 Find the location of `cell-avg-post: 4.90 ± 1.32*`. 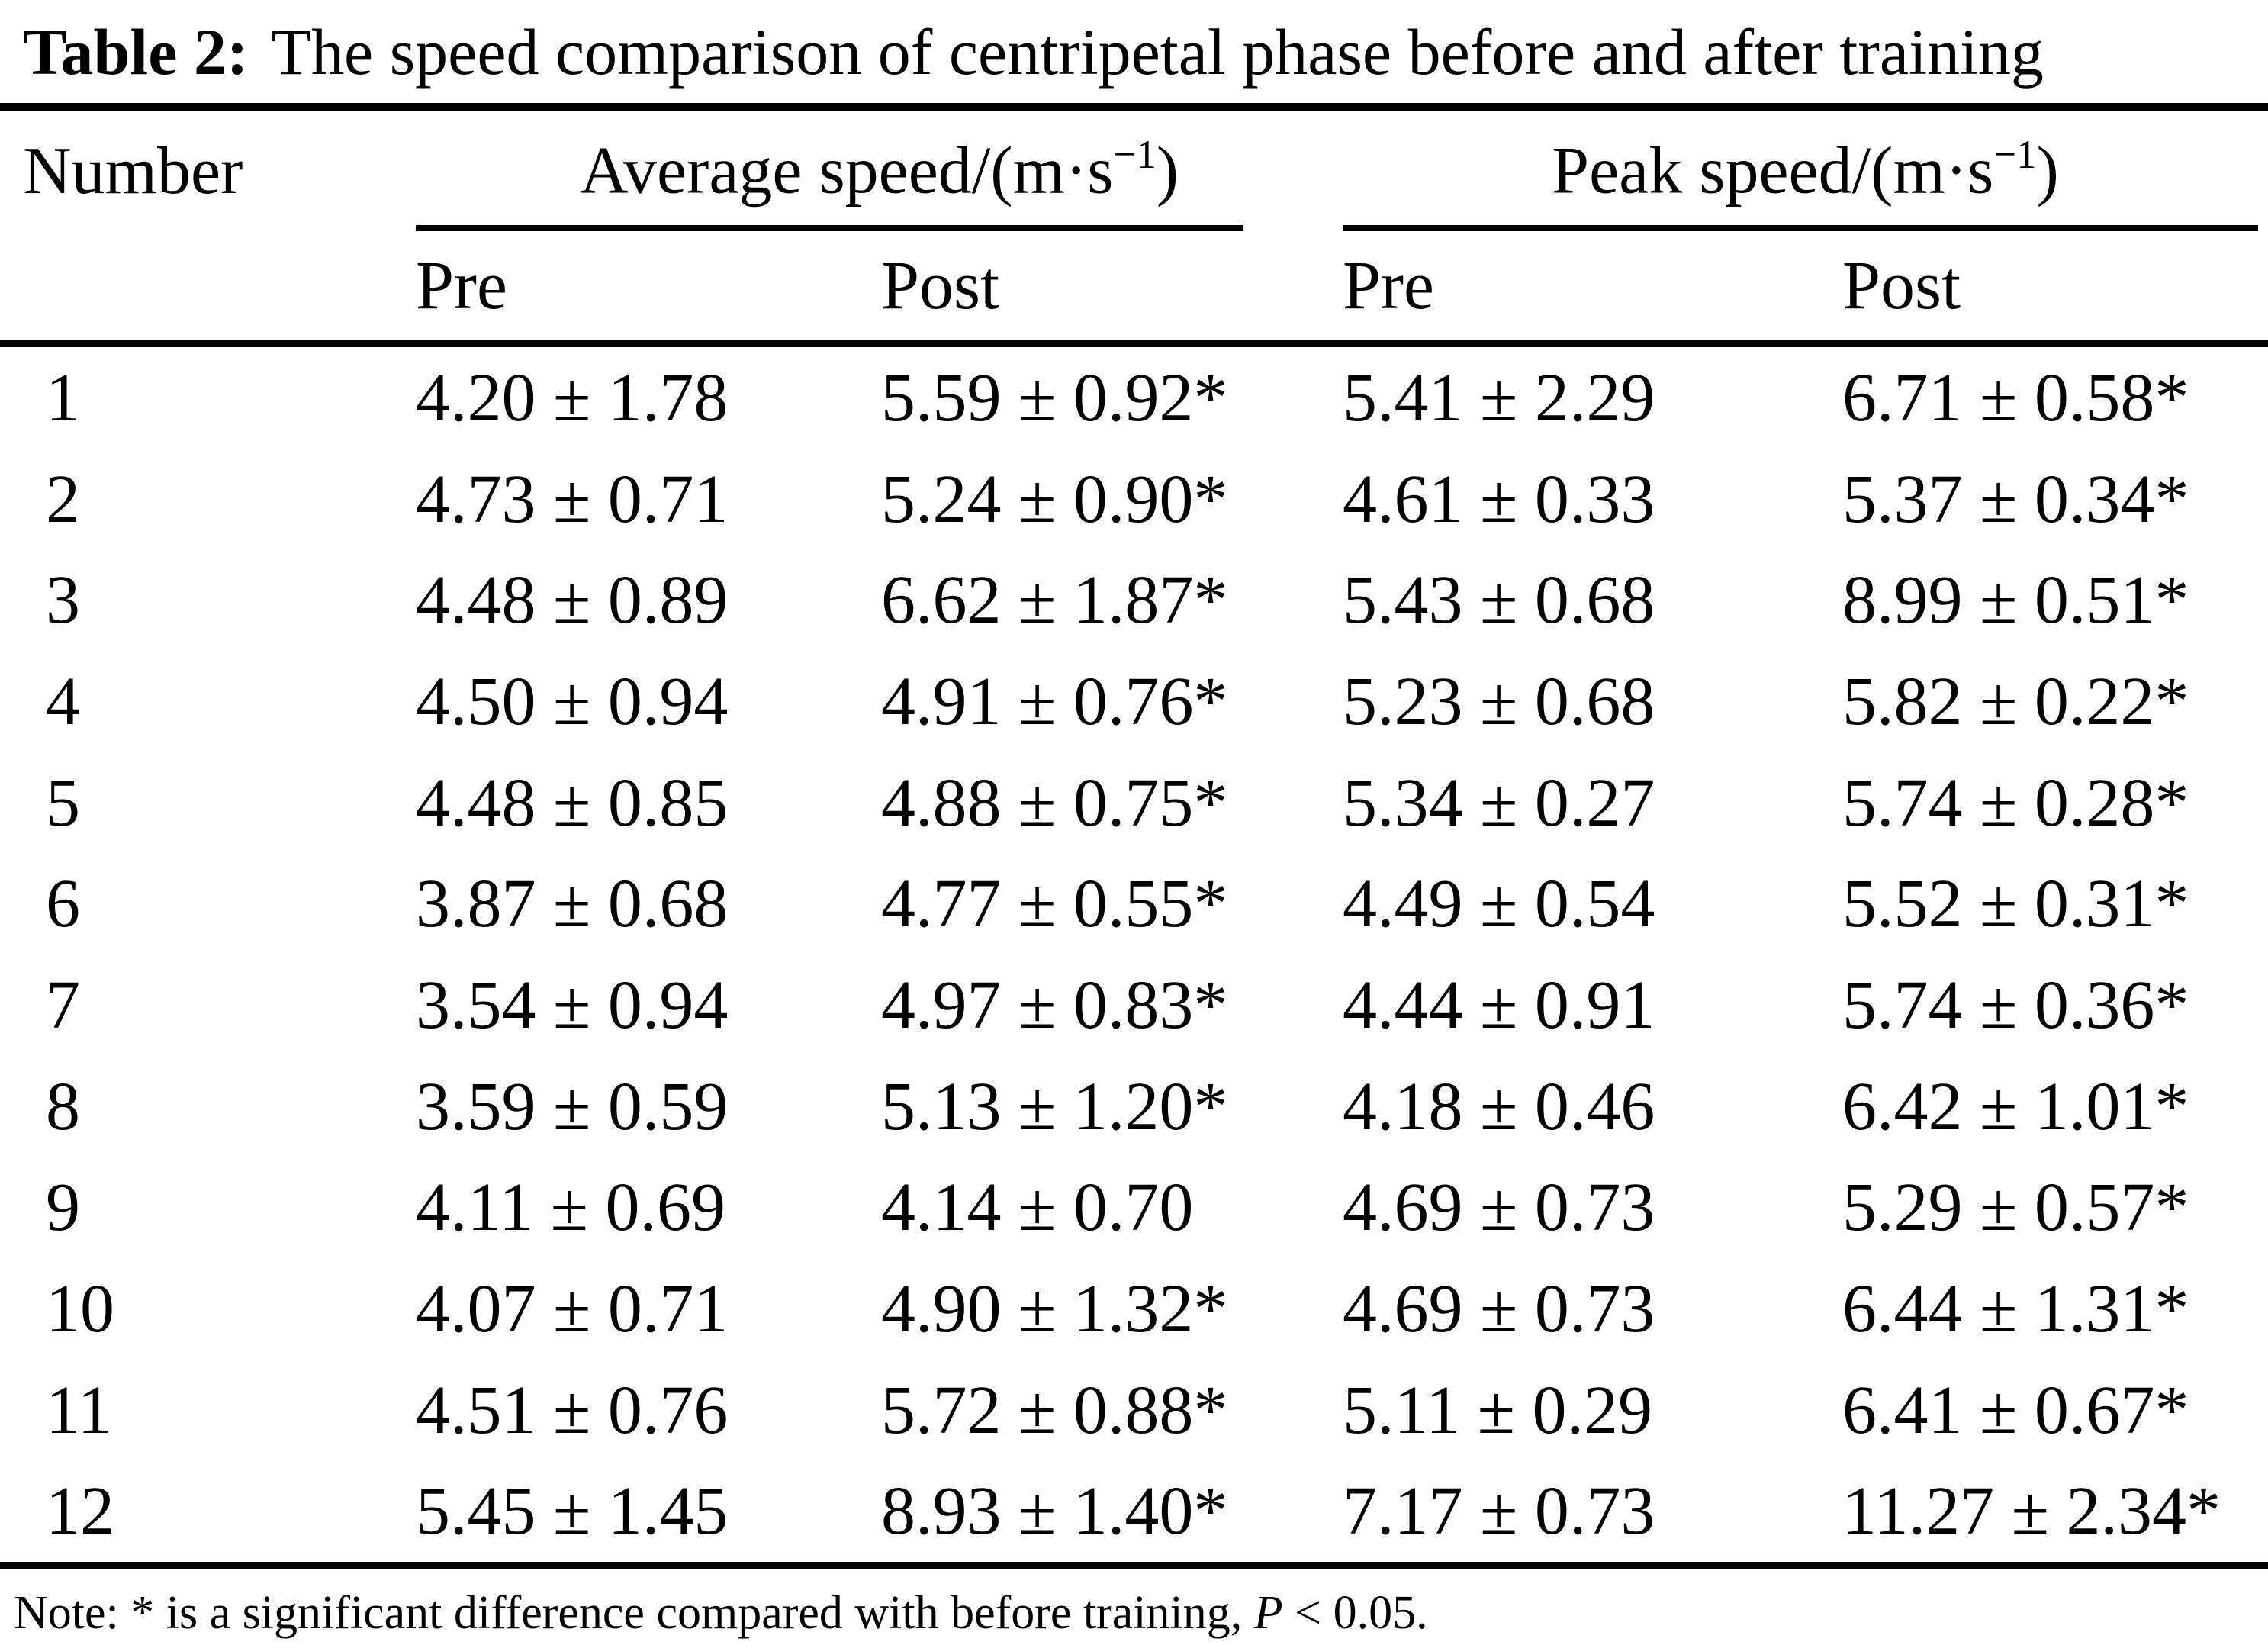

cell-avg-post: 4.90 ± 1.32* is located at coordinates (1055, 1309).